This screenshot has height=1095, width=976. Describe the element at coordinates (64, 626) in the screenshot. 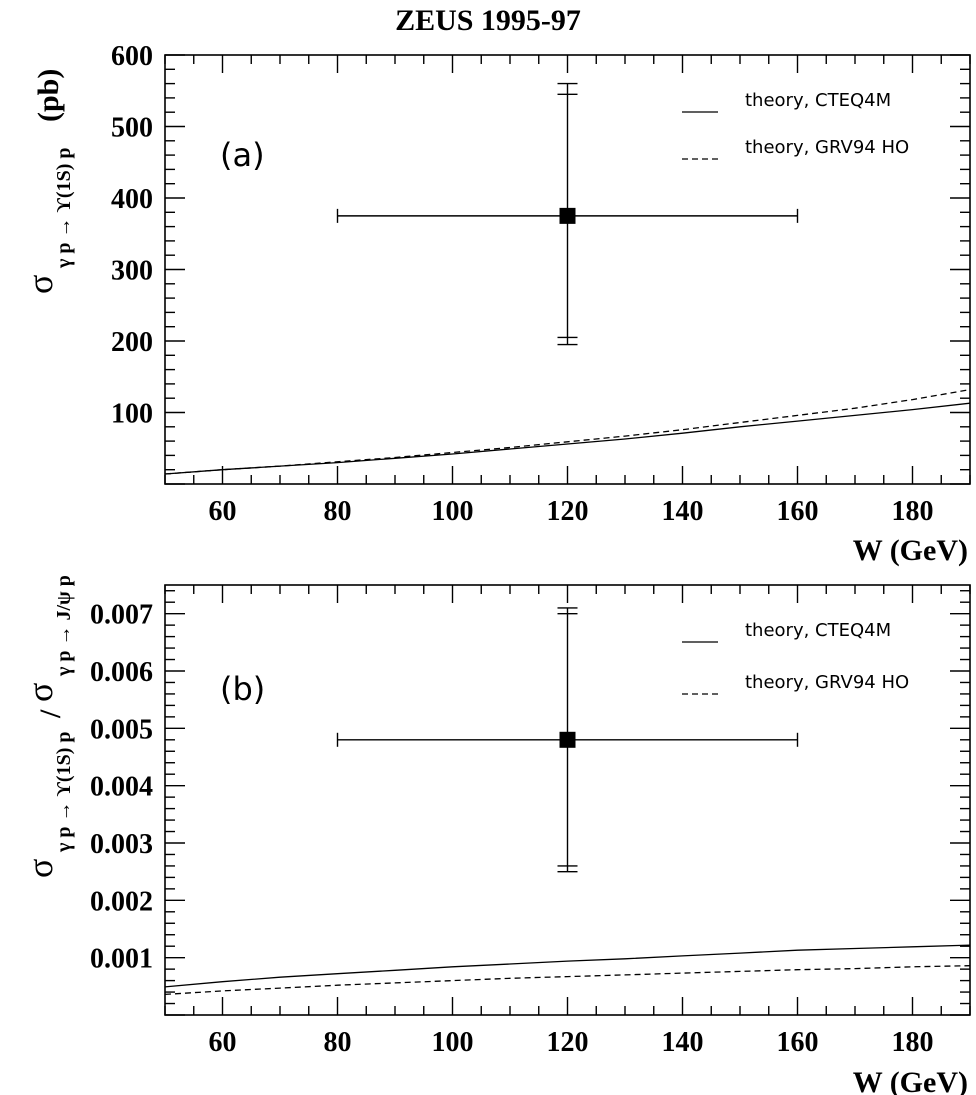

I see `panel-b-ylabel-subscript2: γ p → J/ψ p` at that location.